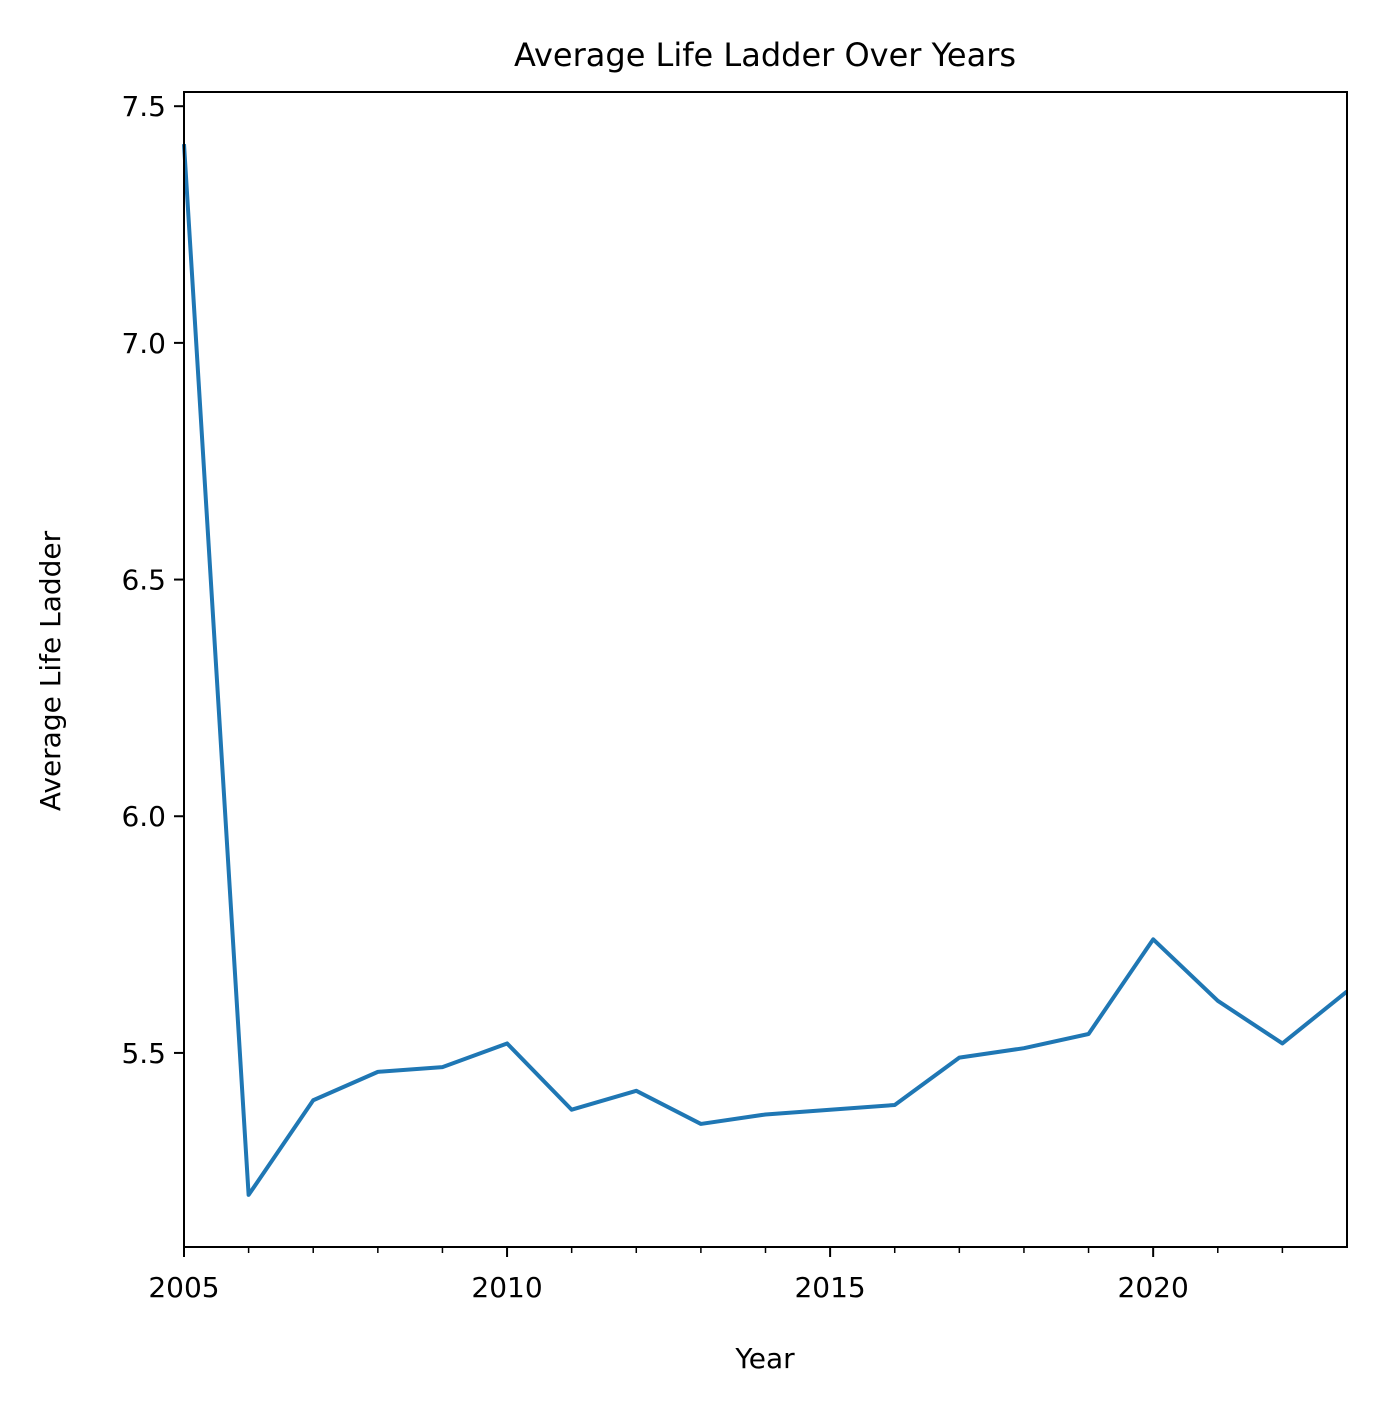 The width and height of the screenshot is (1376, 1411). What do you see at coordinates (764, 1358) in the screenshot?
I see `x-axis-label: Year` at bounding box center [764, 1358].